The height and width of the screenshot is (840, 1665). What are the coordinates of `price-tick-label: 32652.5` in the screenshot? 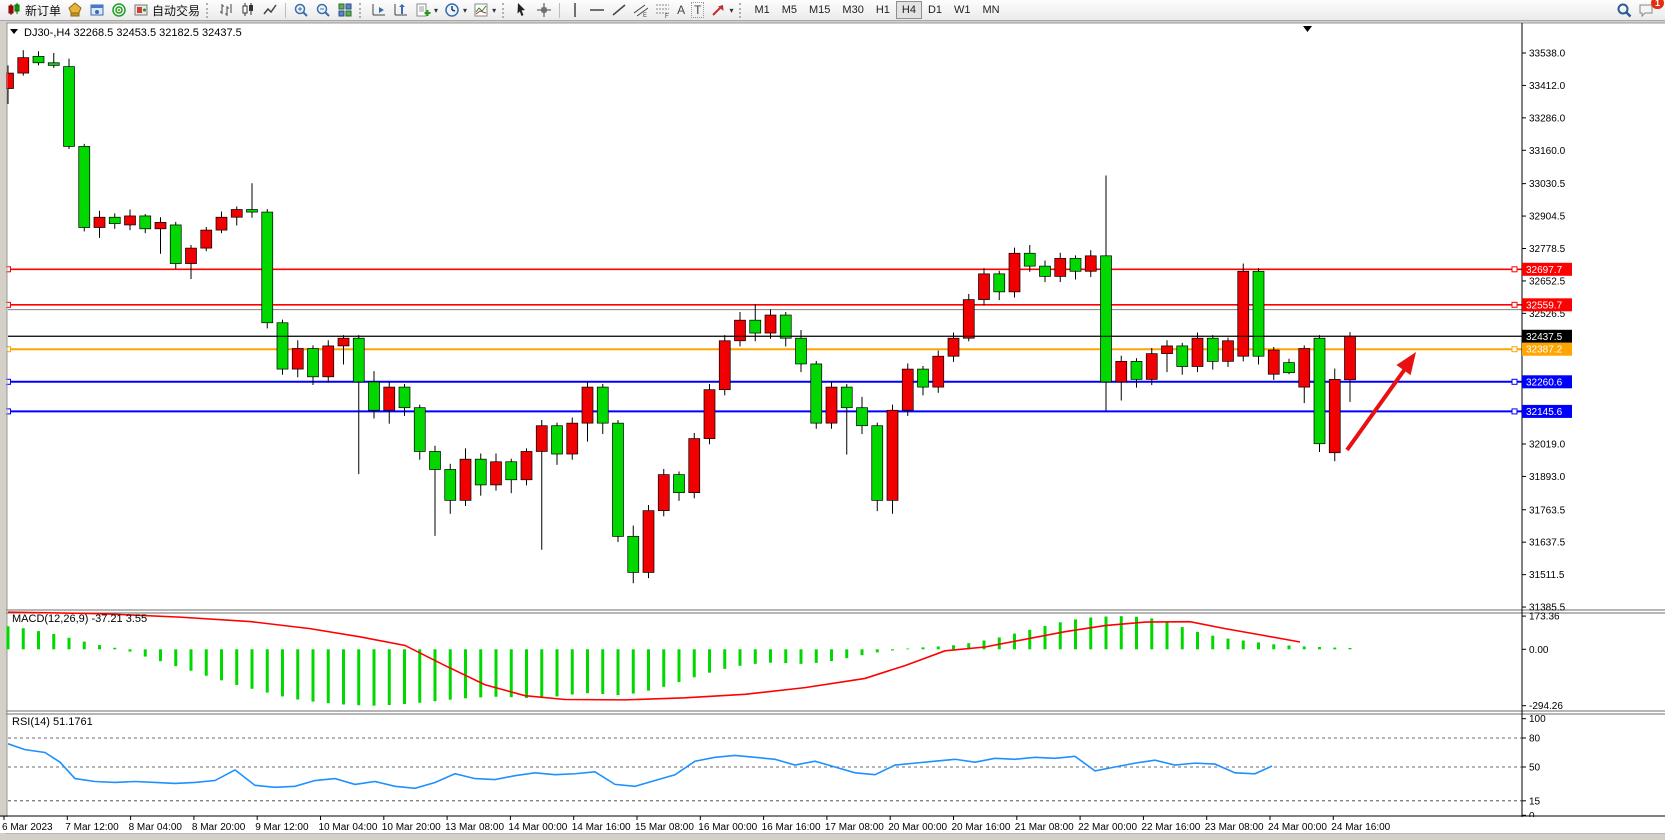 It's located at (1547, 281).